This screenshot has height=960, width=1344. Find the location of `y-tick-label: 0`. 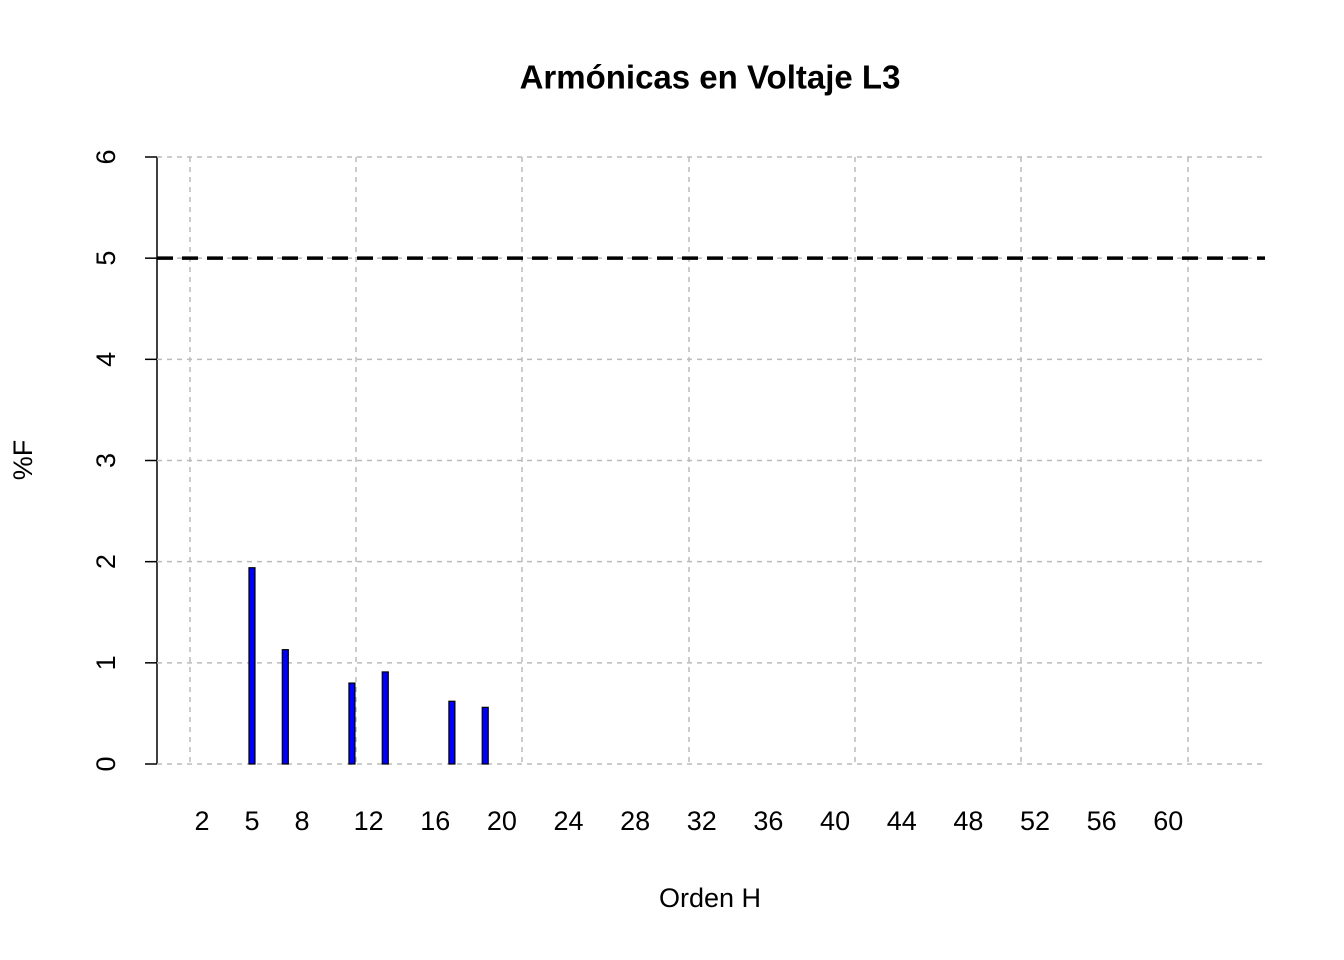

y-tick-label: 0 is located at coordinates (106, 763).